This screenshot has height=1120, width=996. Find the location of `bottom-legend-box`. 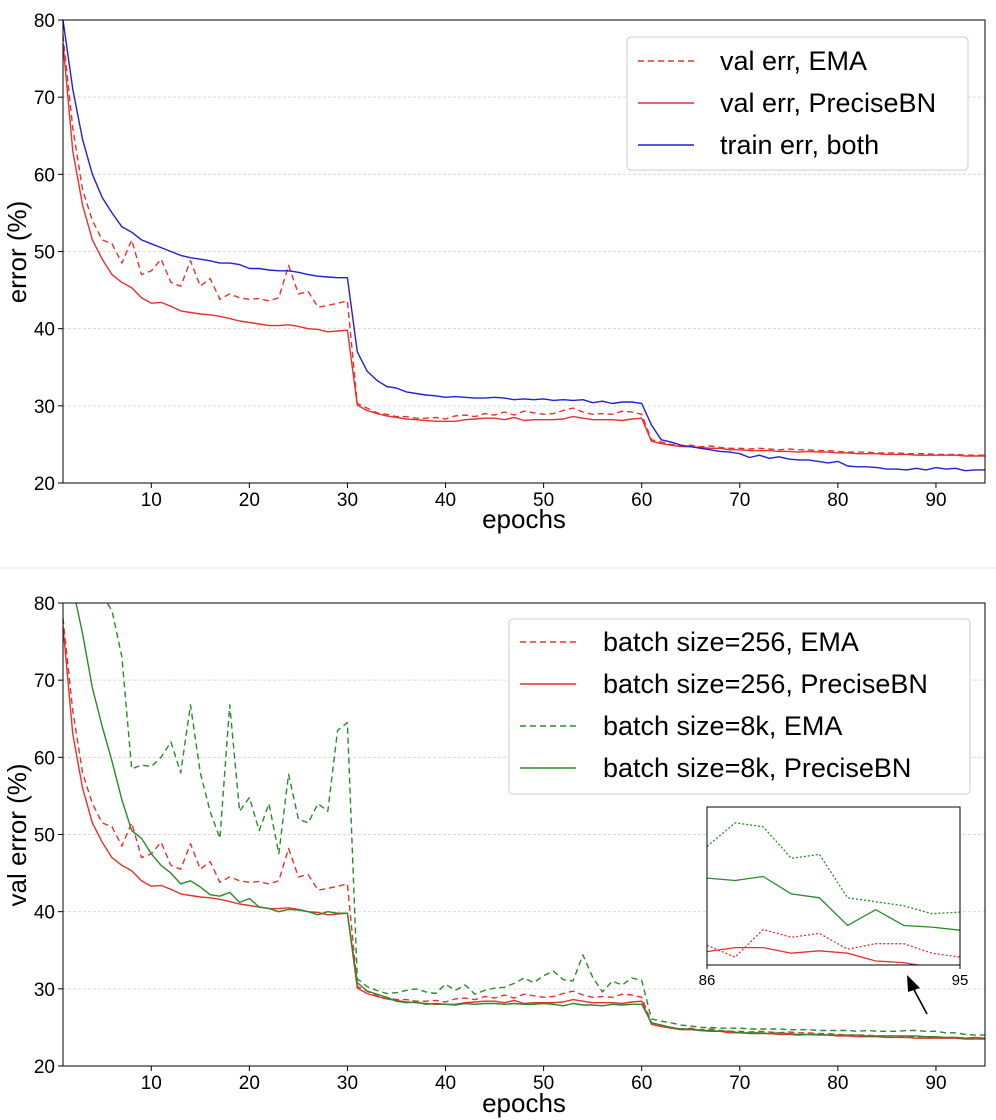

bottom-legend-box is located at coordinates (739, 706).